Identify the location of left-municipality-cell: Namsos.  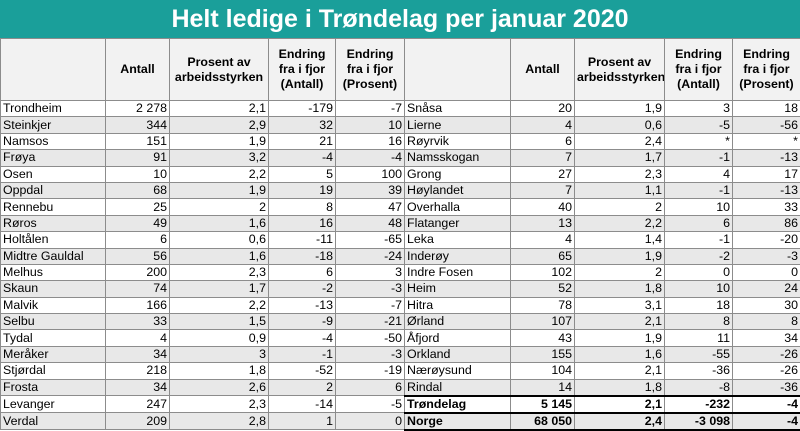
(53, 141).